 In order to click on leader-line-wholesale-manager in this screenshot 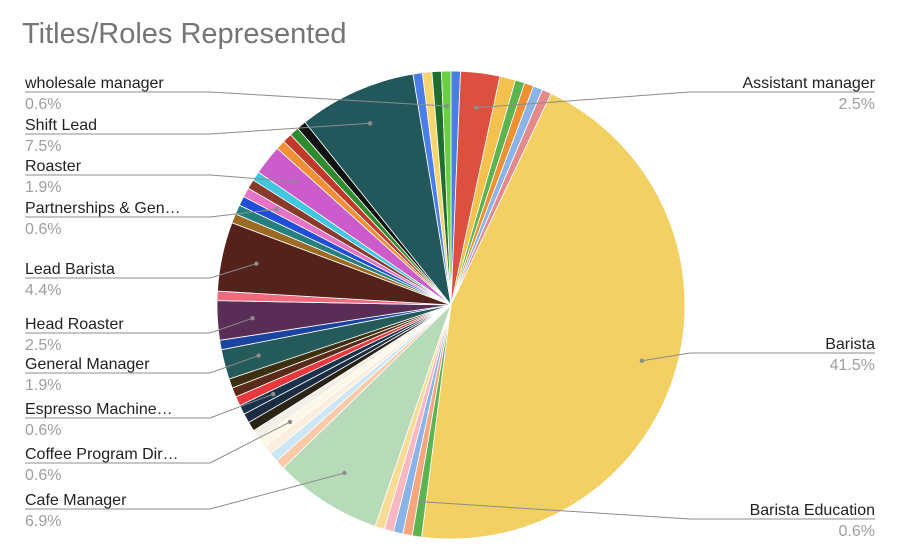, I will do `click(236, 99)`.